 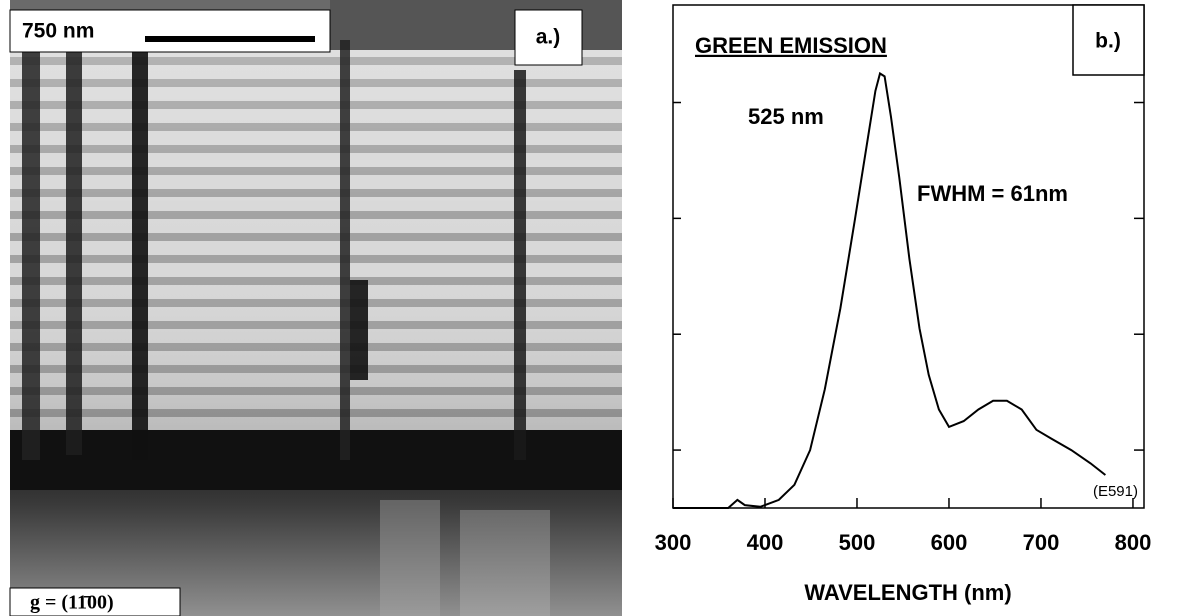 What do you see at coordinates (1041, 542) in the screenshot?
I see `x-tick-label: 700` at bounding box center [1041, 542].